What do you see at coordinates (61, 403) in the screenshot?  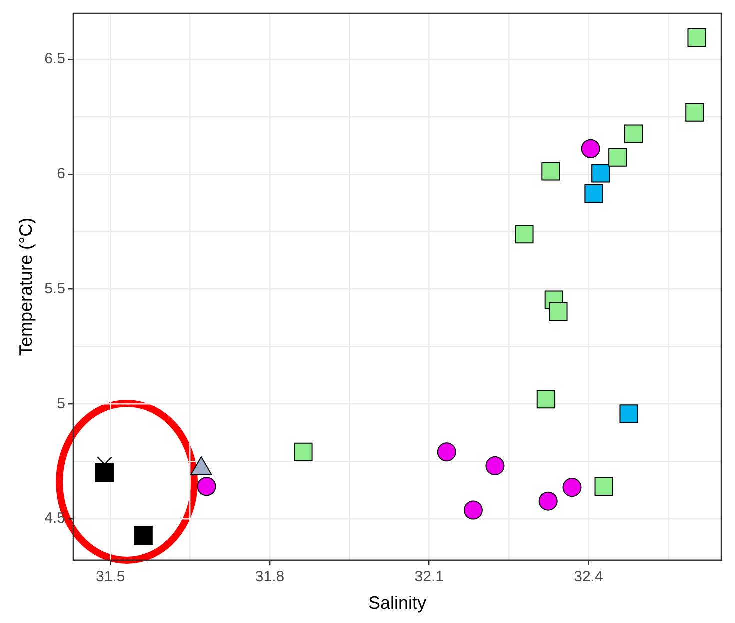 I see `y-tick-label: 5` at bounding box center [61, 403].